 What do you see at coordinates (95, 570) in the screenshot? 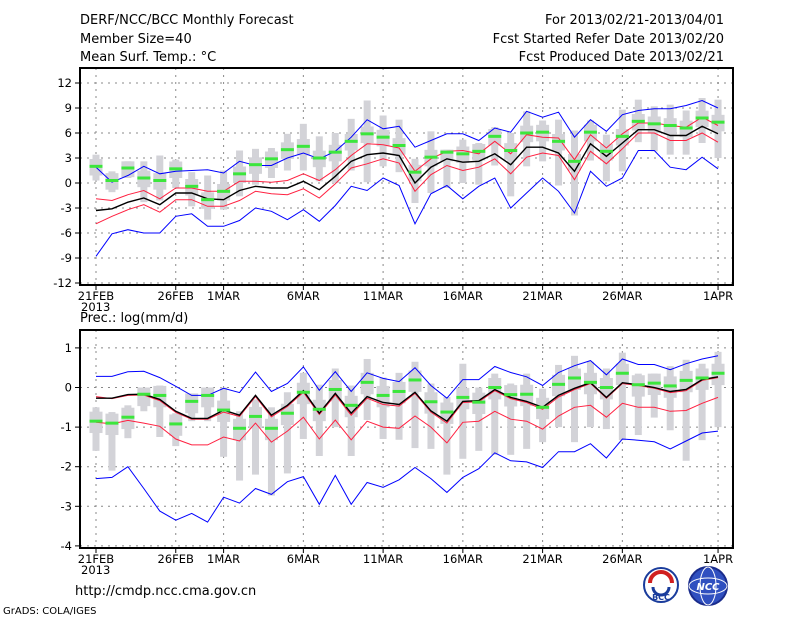
I see `x-tick-year: 2013` at bounding box center [95, 570].